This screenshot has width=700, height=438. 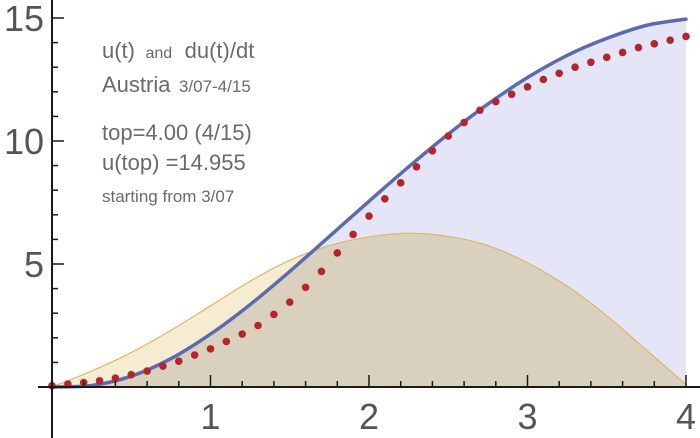 I want to click on annotation-top: top=4.00 (4/15), so click(x=177, y=132).